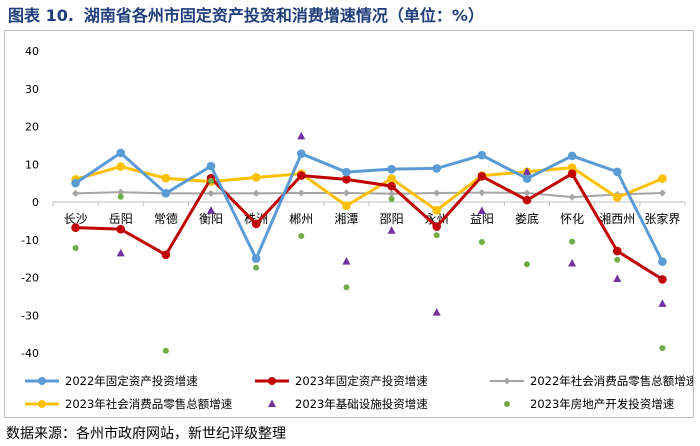 Image resolution: width=700 pixels, height=446 pixels. Describe the element at coordinates (572, 219) in the screenshot. I see `x-category-label: 怀化` at that location.